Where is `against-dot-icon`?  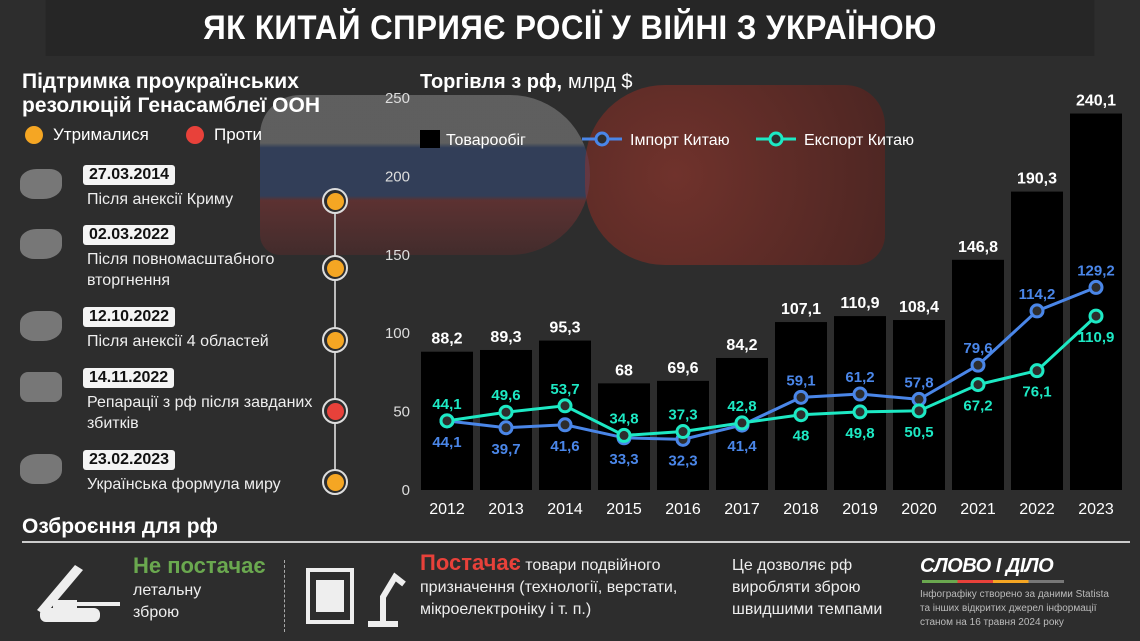
against-dot-icon is located at coordinates (195, 135).